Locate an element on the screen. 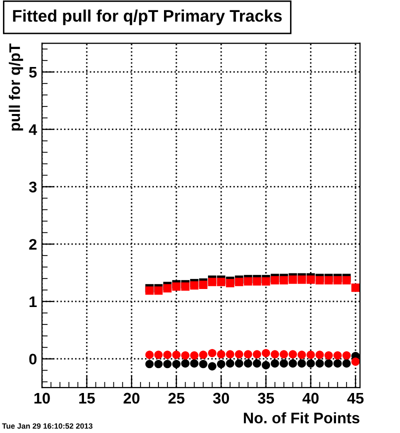  x-tick-label: 35 is located at coordinates (266, 398).